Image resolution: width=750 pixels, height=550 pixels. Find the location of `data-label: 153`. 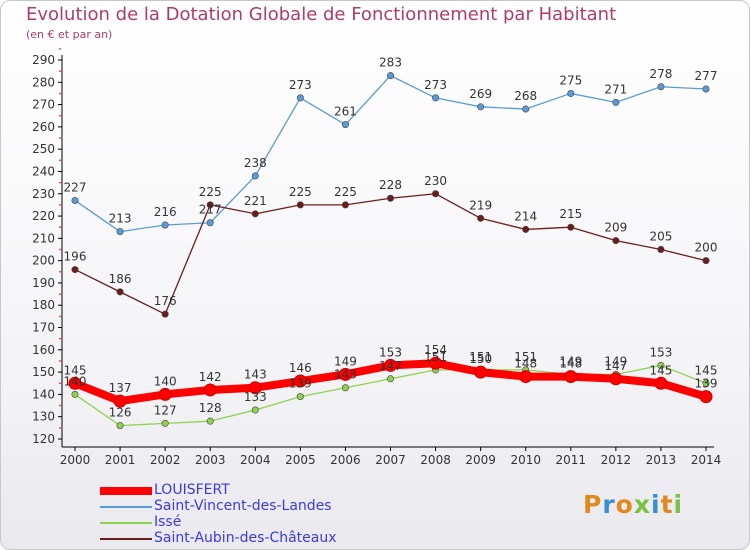

data-label: 153 is located at coordinates (390, 352).